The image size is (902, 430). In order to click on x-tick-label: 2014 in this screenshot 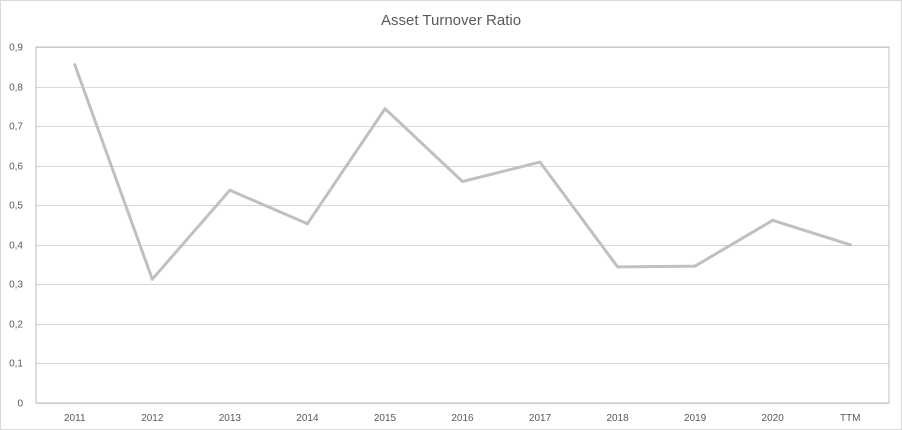, I will do `click(307, 418)`.